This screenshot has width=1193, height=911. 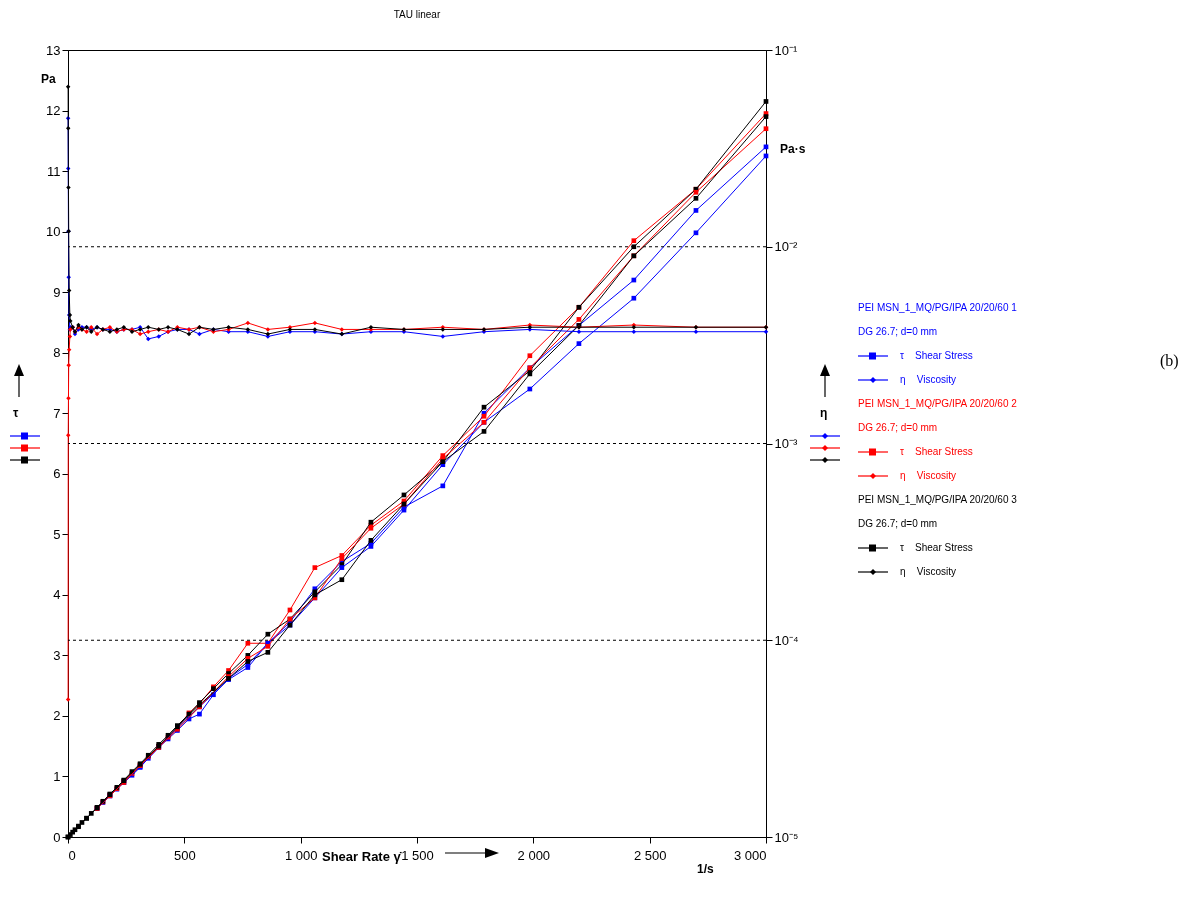 I want to click on text: Pa, so click(x=48, y=79).